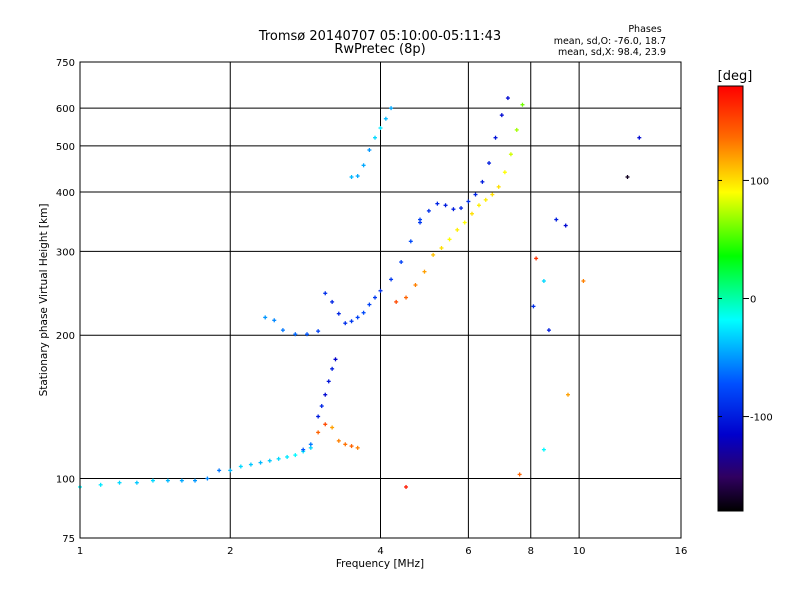 This screenshot has width=800, height=604. Describe the element at coordinates (579, 551) in the screenshot. I see `x-tick-label: 10` at that location.